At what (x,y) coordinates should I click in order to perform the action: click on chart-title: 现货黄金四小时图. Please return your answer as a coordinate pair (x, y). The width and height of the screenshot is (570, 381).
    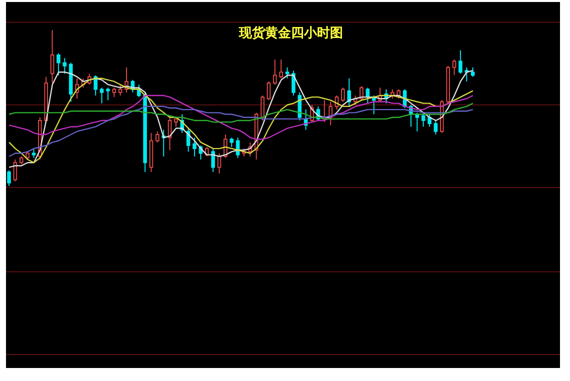
    Looking at the image, I should click on (291, 33).